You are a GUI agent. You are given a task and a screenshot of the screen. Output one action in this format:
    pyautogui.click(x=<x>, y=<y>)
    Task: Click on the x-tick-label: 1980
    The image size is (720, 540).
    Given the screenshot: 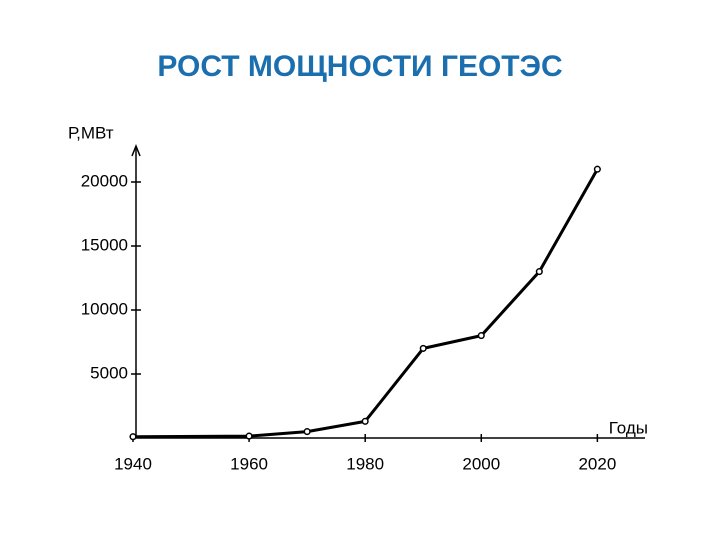 What is the action you would take?
    pyautogui.click(x=365, y=463)
    